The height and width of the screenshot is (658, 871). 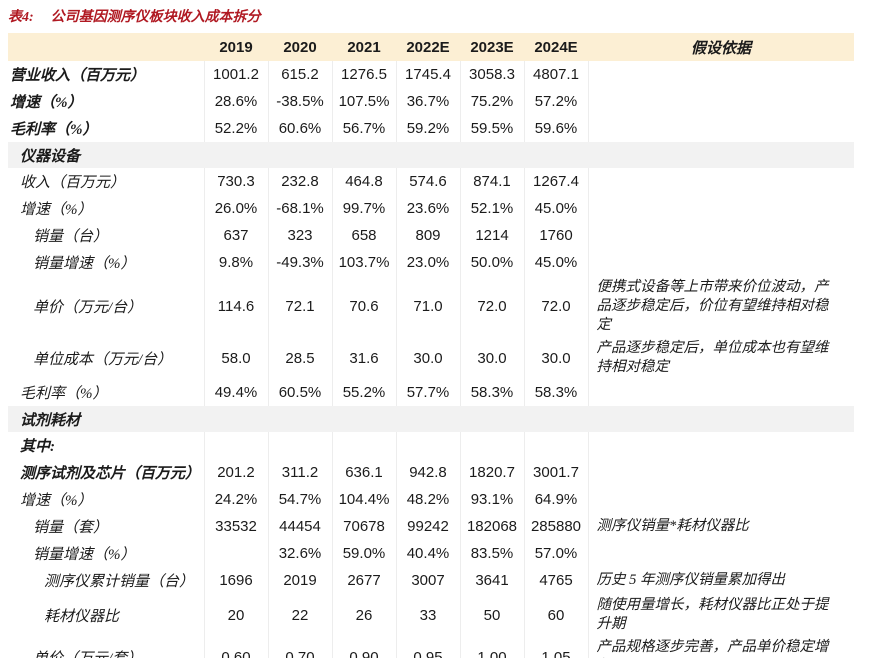 What do you see at coordinates (720, 358) in the screenshot?
I see `assumption-text: 产品逐步稳定后，单位成本也有望维持相对稳定` at bounding box center [720, 358].